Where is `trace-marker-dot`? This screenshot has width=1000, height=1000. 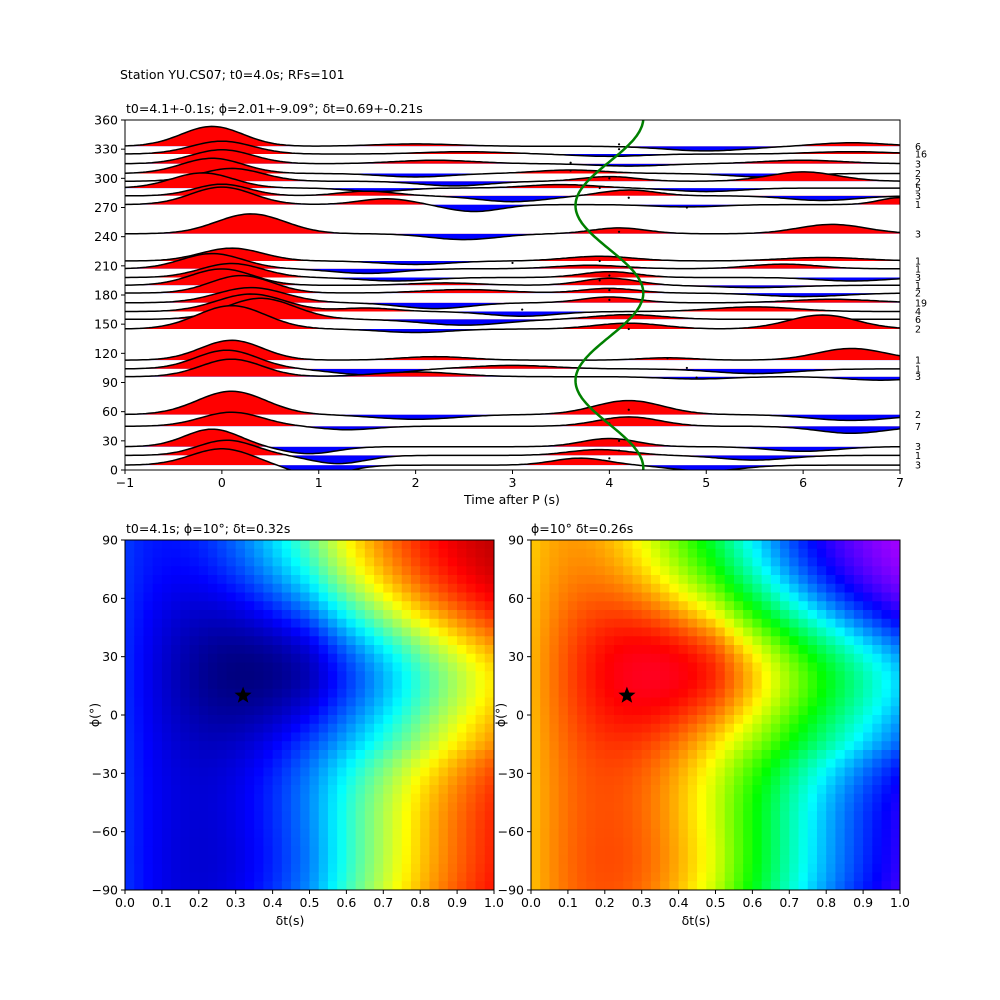 trace-marker-dot is located at coordinates (609, 178).